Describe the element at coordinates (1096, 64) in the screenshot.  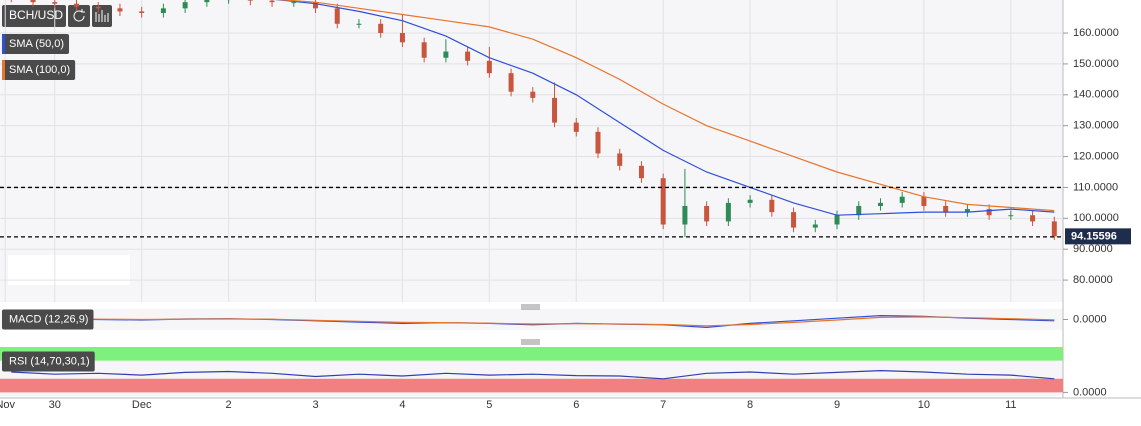
I see `y-tick-label: 150.0000` at that location.